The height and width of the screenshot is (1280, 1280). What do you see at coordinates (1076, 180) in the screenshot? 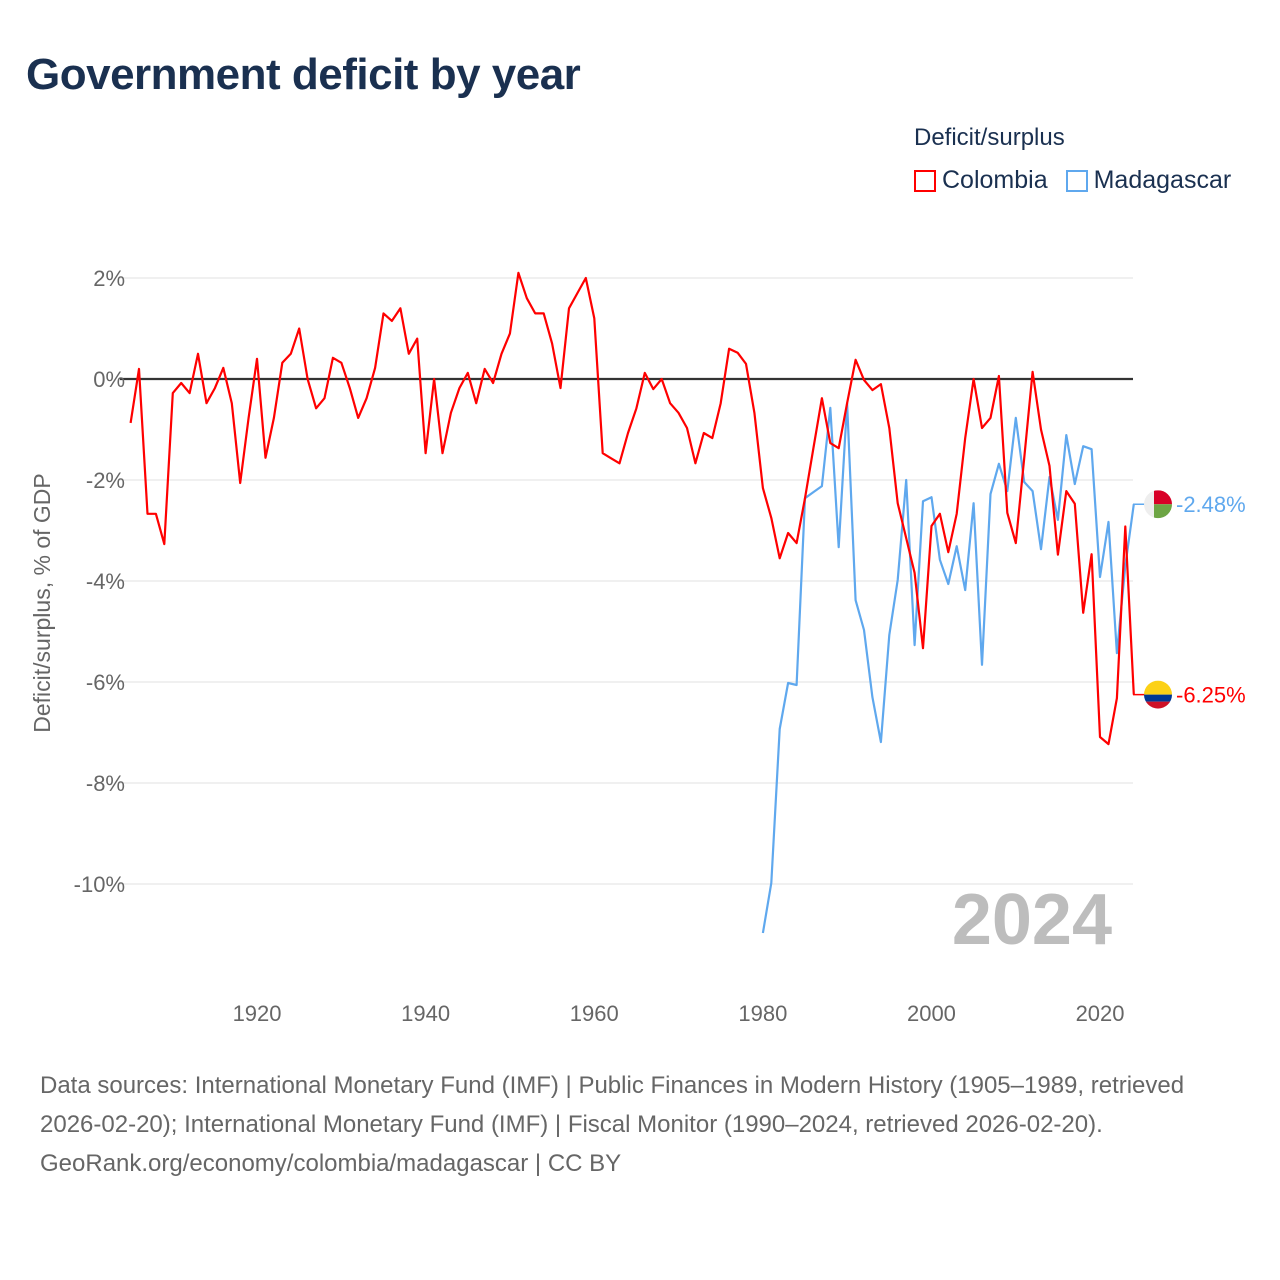
I see `legend-swatch-madagascar` at bounding box center [1076, 180].